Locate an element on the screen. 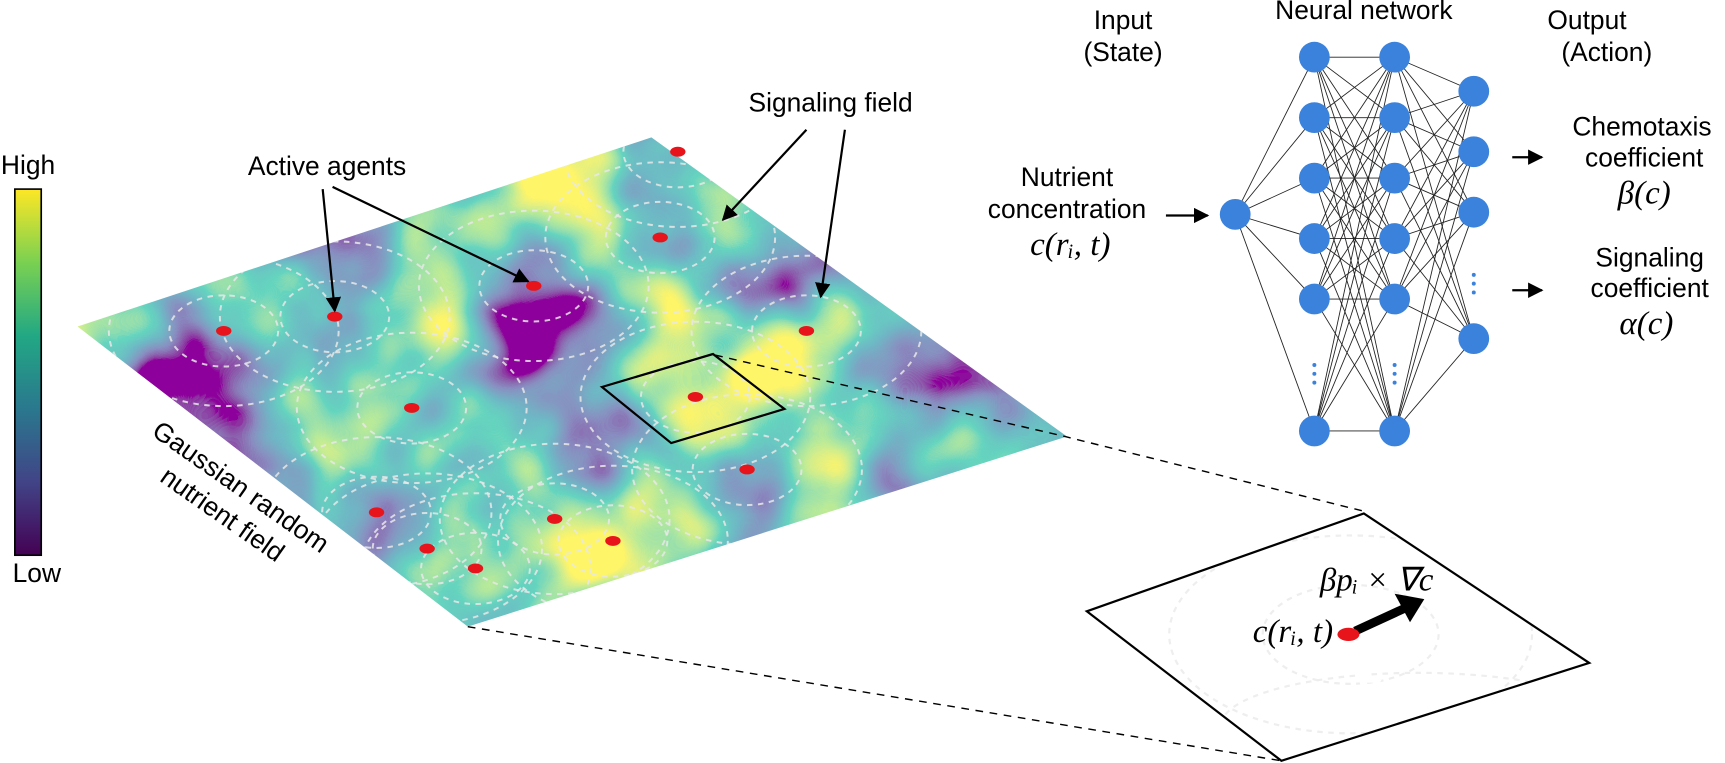 Image resolution: width=1725 pixels, height=763 pixels. zoom-box is located at coordinates (693, 398).